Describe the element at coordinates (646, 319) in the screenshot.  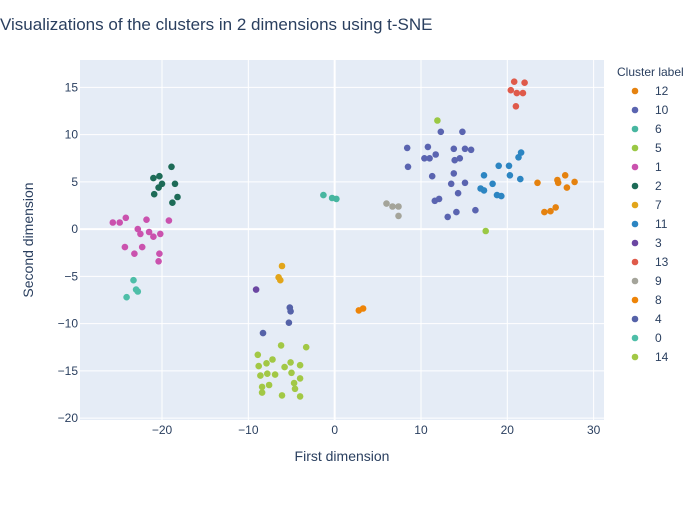
I see `legend-item-4: 4` at that location.